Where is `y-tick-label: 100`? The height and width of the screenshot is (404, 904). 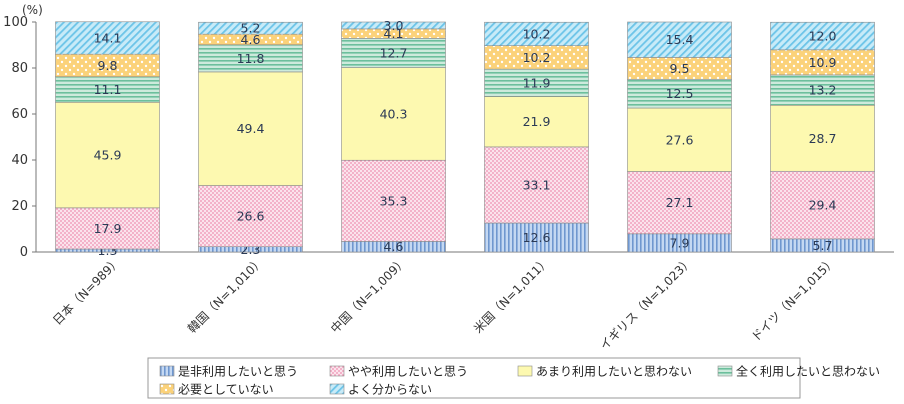 y-tick-label: 100 is located at coordinates (15, 22).